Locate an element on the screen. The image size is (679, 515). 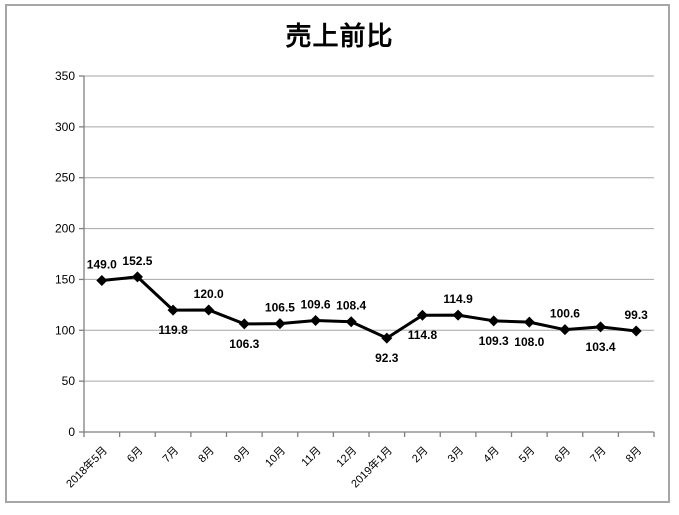
x-tick-label: 11月 is located at coordinates (311, 457).